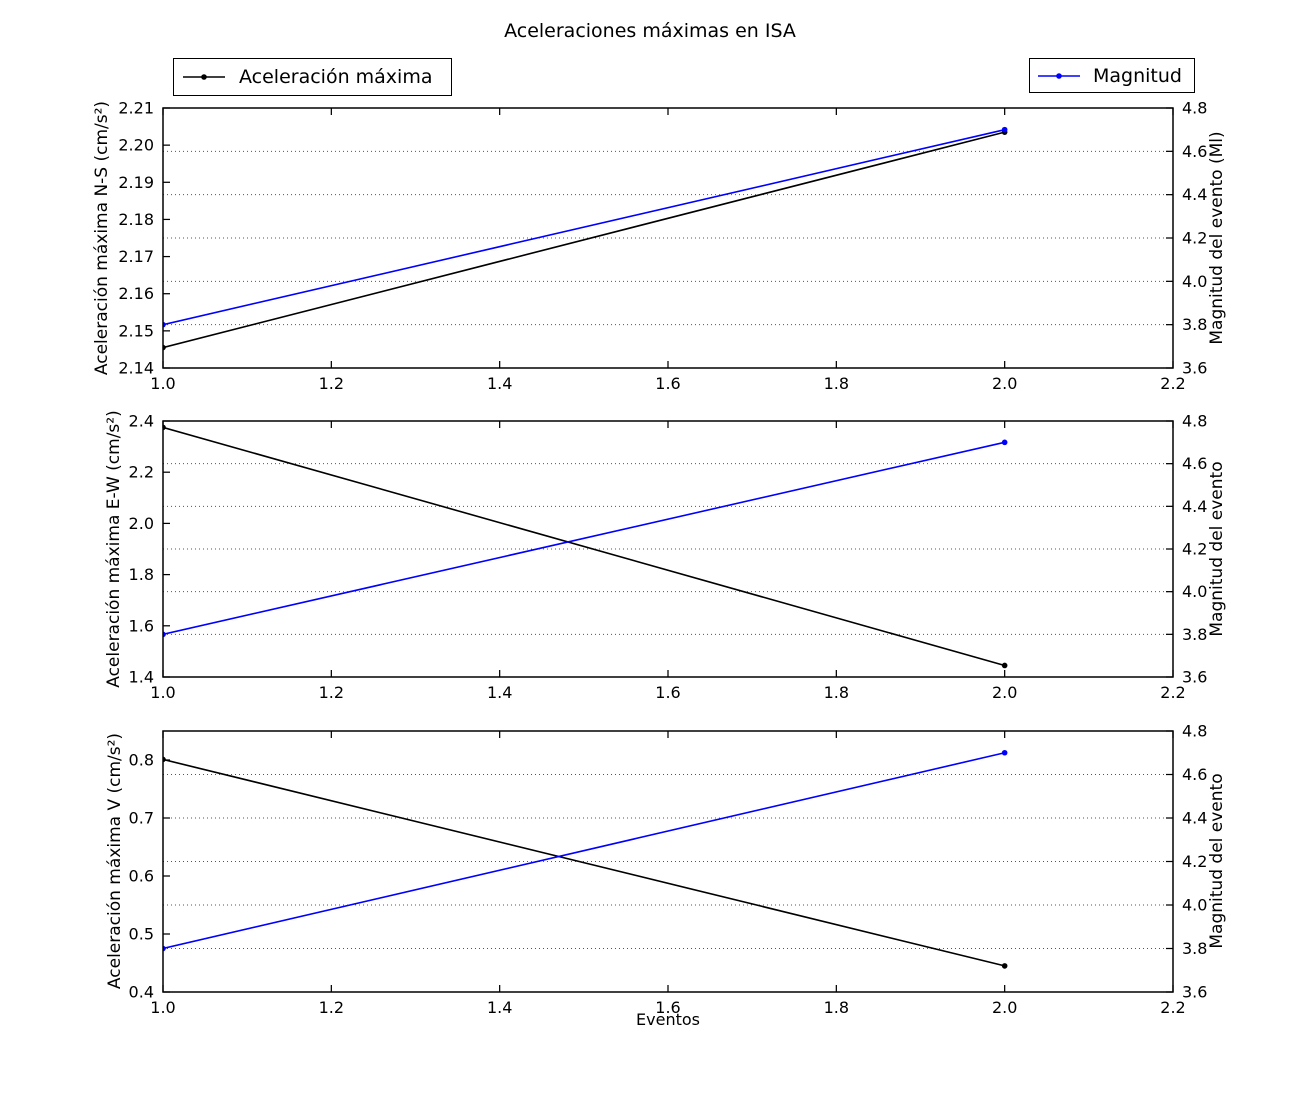 This screenshot has width=1300, height=1100. What do you see at coordinates (136, 368) in the screenshot?
I see `svg-text: 2.14` at bounding box center [136, 368].